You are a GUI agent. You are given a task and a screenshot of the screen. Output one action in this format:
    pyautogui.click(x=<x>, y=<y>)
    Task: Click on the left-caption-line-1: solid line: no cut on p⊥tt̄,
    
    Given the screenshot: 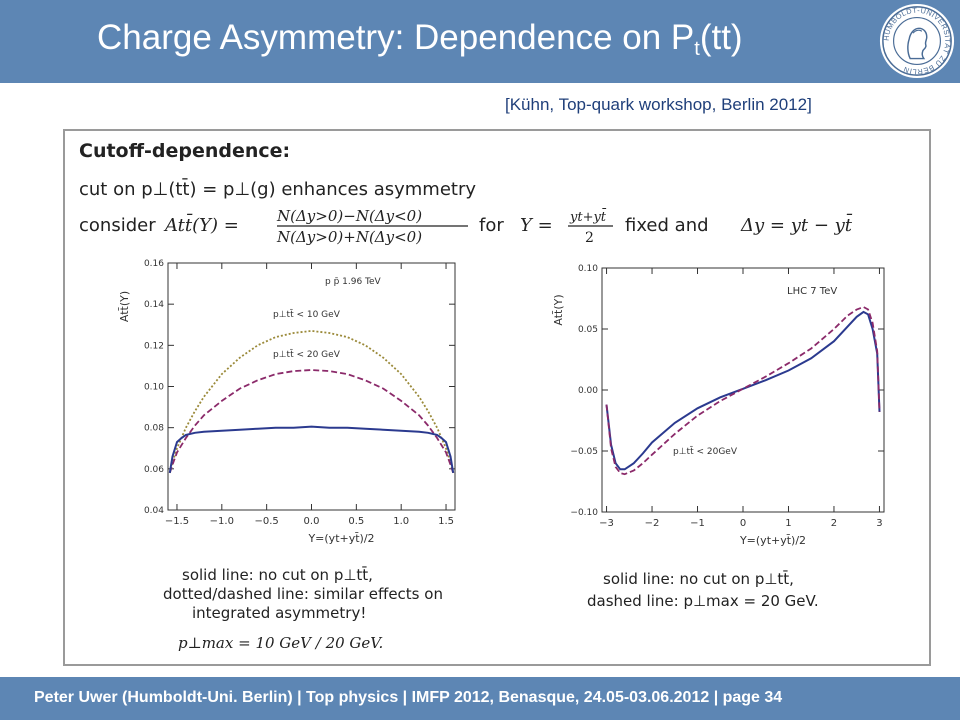 What is the action you would take?
    pyautogui.click(x=277, y=574)
    